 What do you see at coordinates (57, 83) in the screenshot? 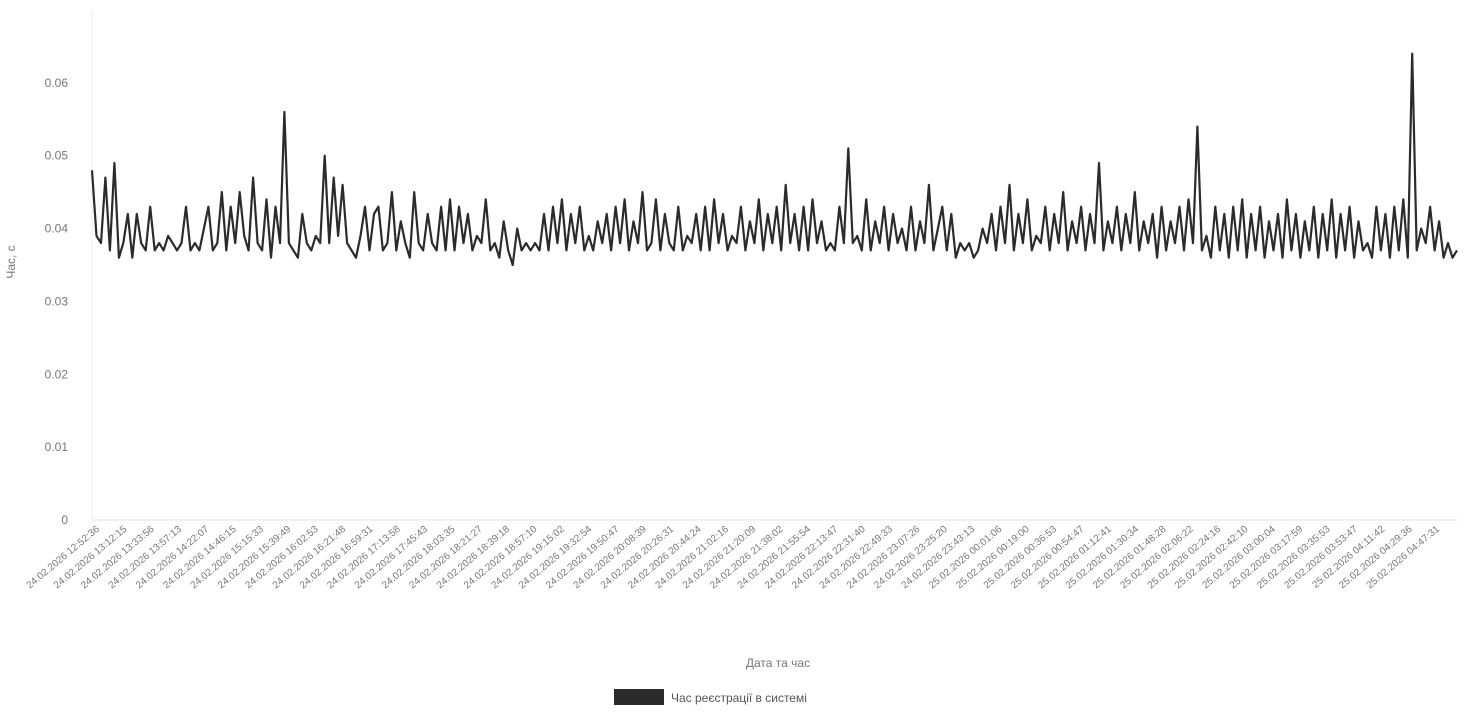
I see `y-tick-label: 0.06` at bounding box center [57, 83].